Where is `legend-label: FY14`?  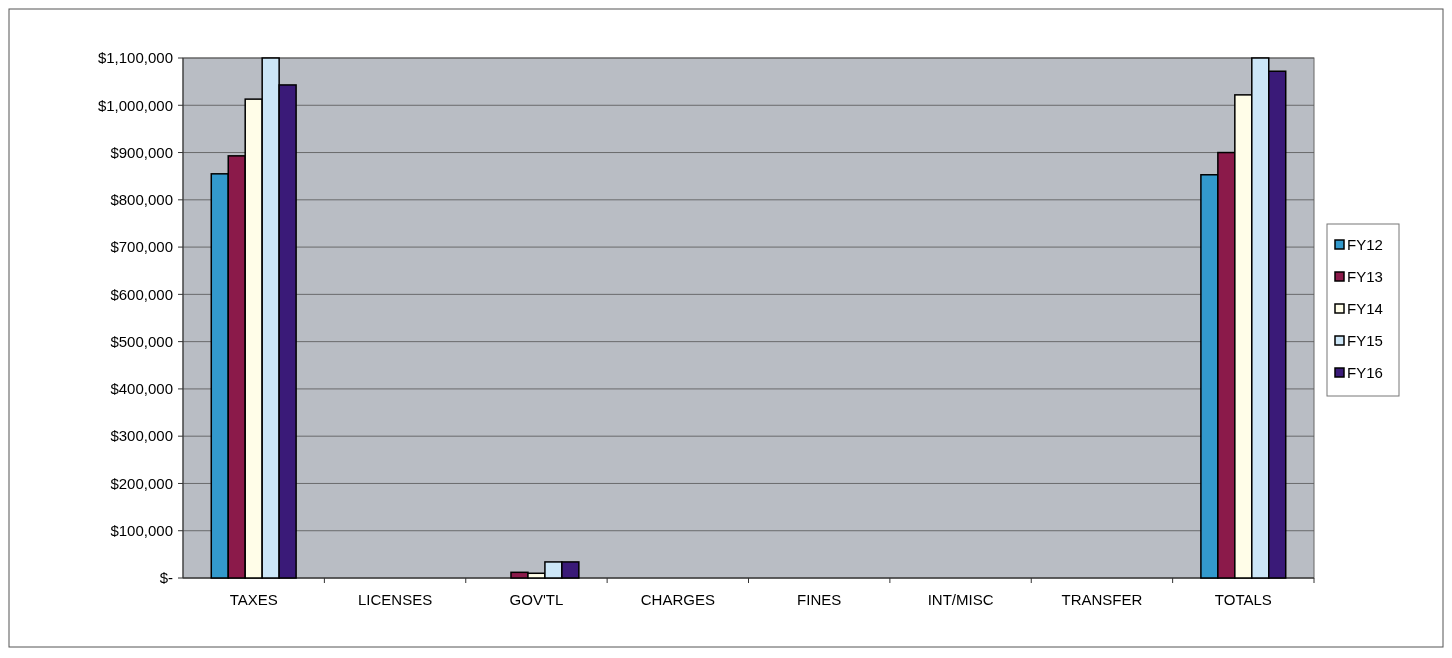 legend-label: FY14 is located at coordinates (1365, 309).